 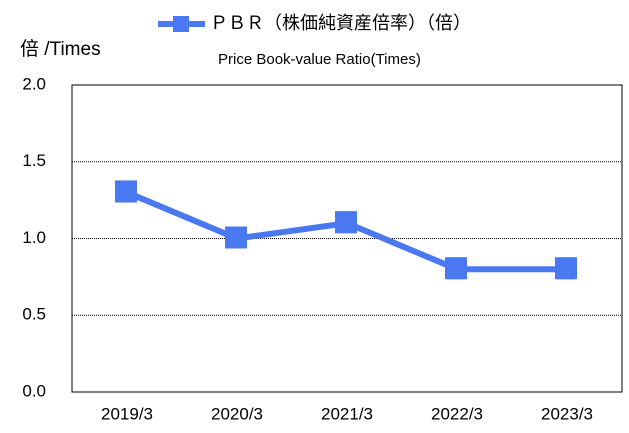 I want to click on y-tick-label: 1.0, so click(x=34, y=237).